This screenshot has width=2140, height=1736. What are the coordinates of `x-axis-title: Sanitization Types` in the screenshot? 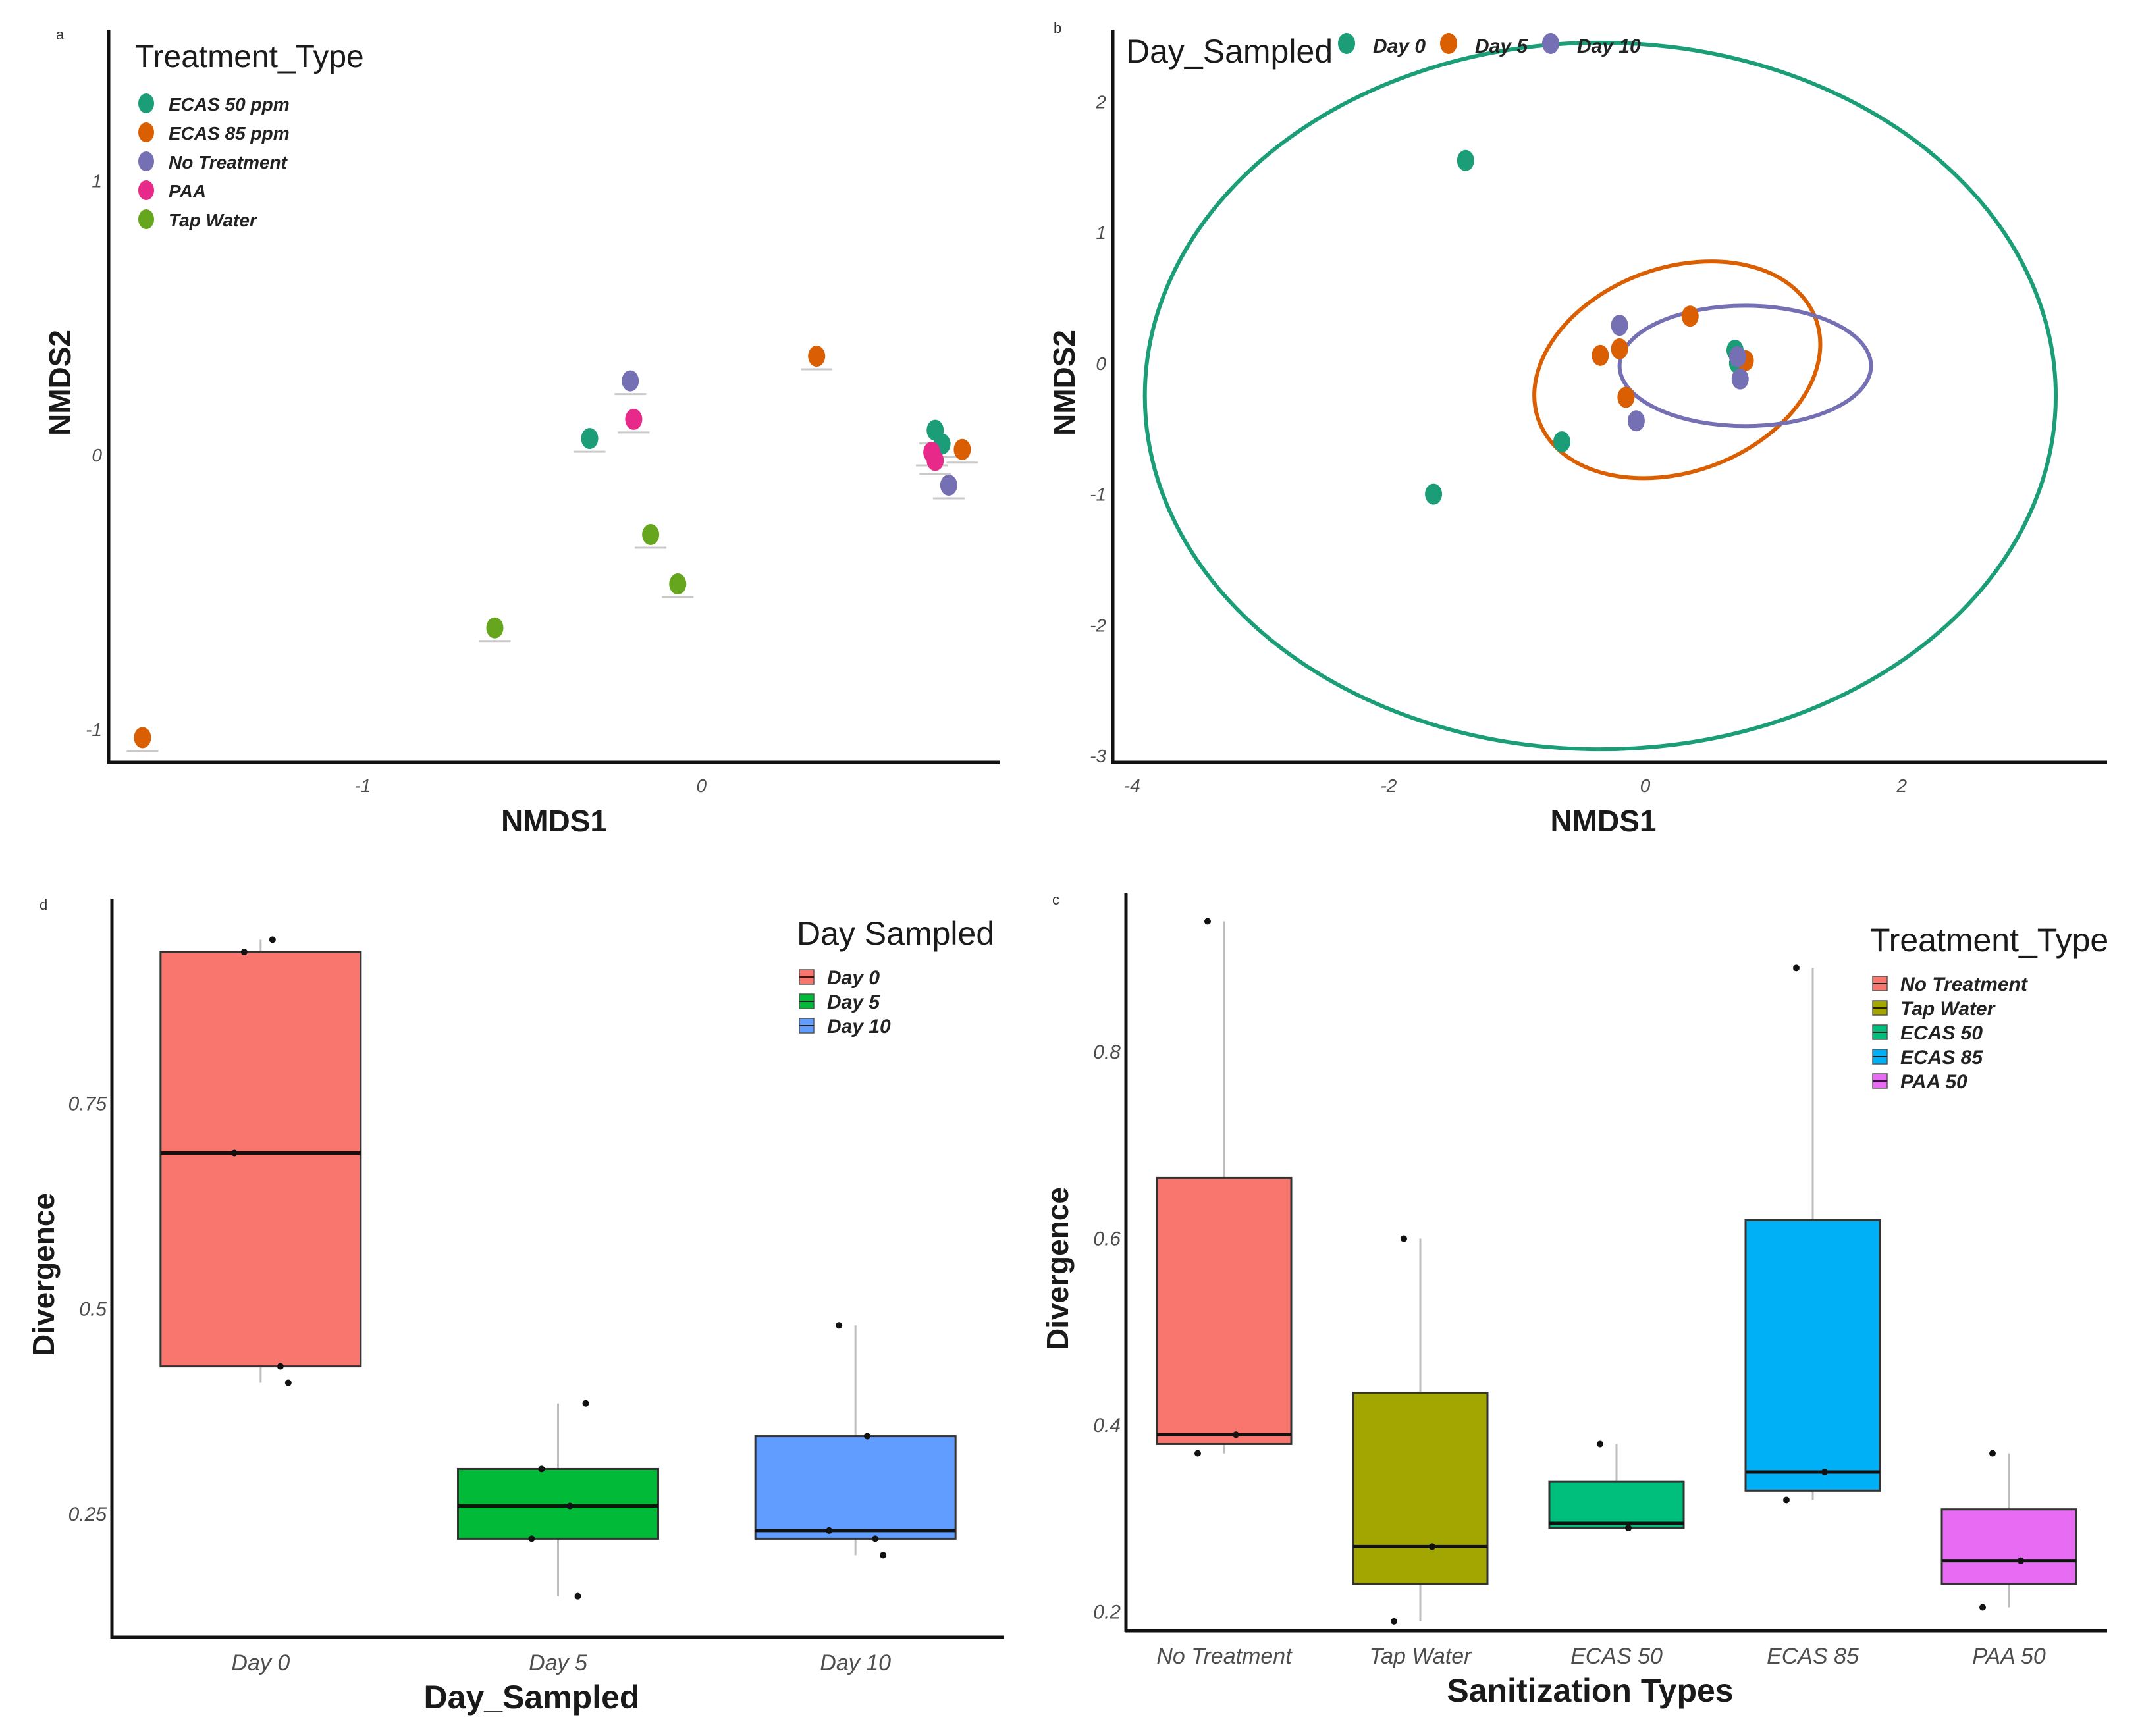 It's located at (1590, 1690).